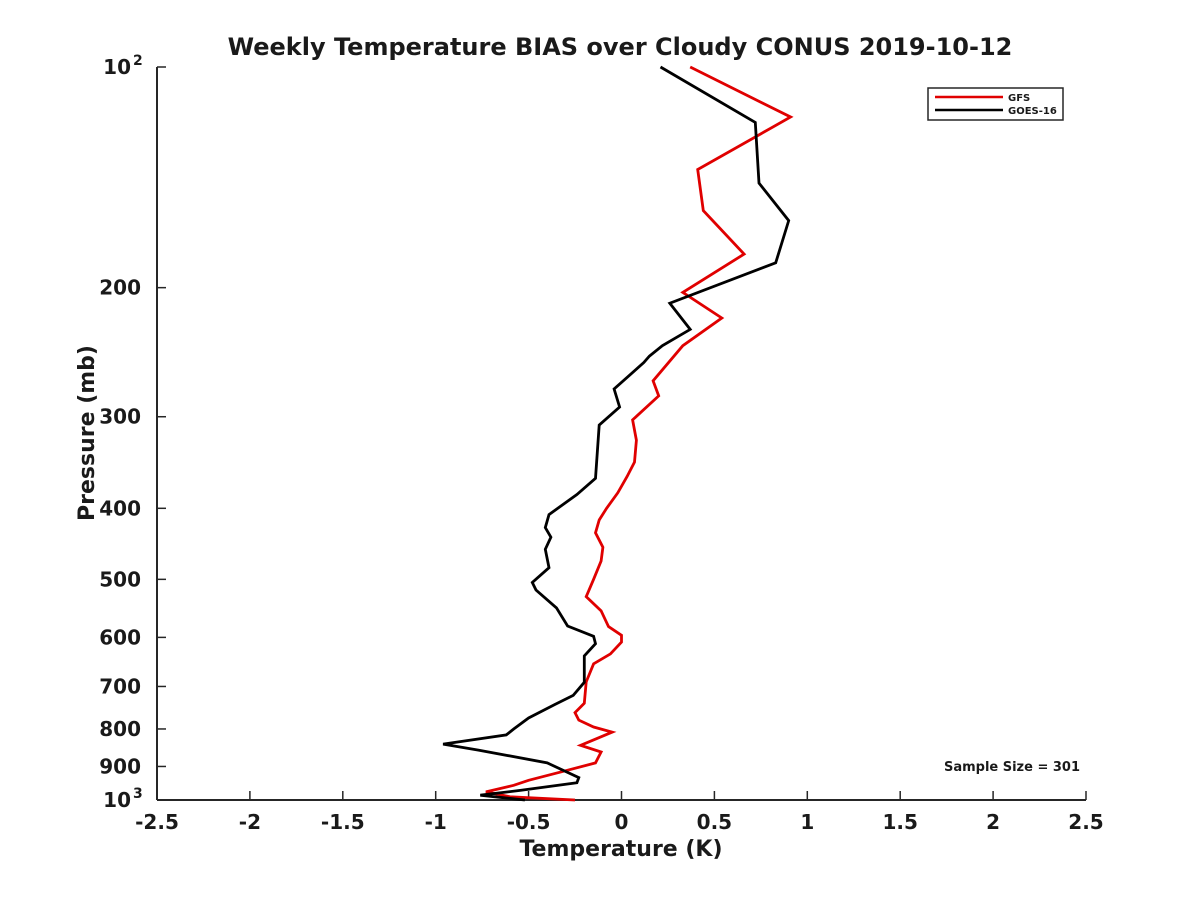 The image size is (1200, 900). What do you see at coordinates (138, 61) in the screenshot?
I see `y-tick-exponent: 2` at bounding box center [138, 61].